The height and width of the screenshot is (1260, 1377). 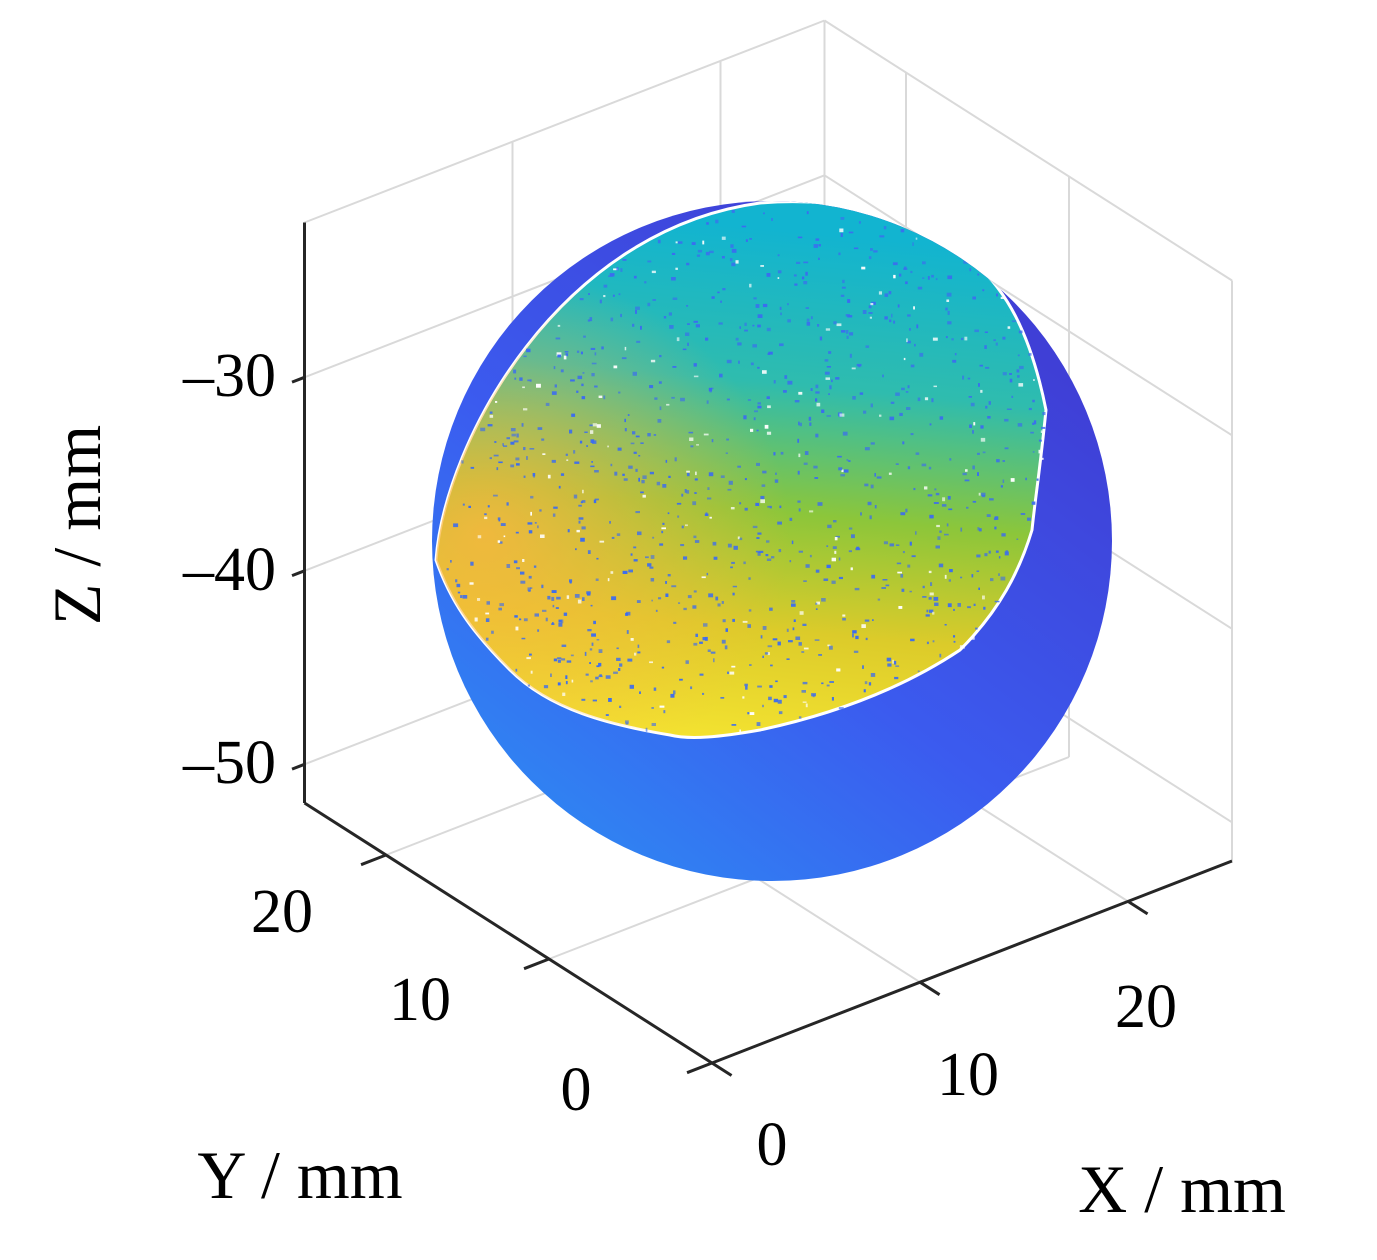 What do you see at coordinates (508, 933) in the screenshot?
I see `y-axis-line` at bounding box center [508, 933].